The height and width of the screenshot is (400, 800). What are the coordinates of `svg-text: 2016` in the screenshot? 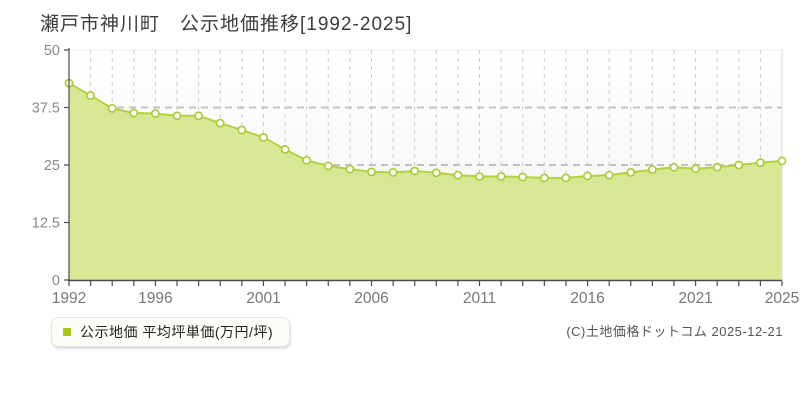 It's located at (587, 298).